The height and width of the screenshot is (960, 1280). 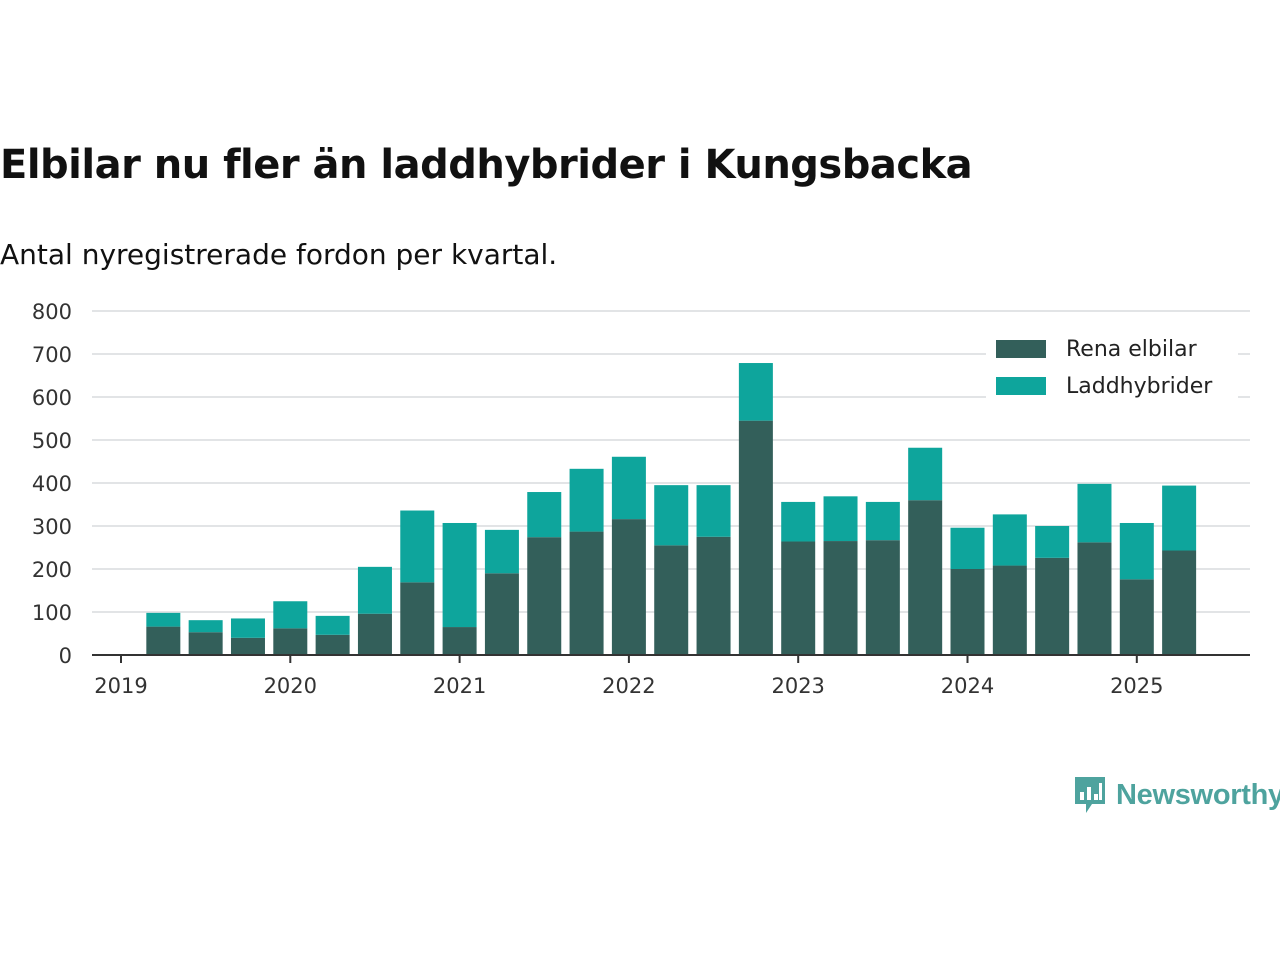 I want to click on newsworthy-logo-icon, so click(x=1090, y=795).